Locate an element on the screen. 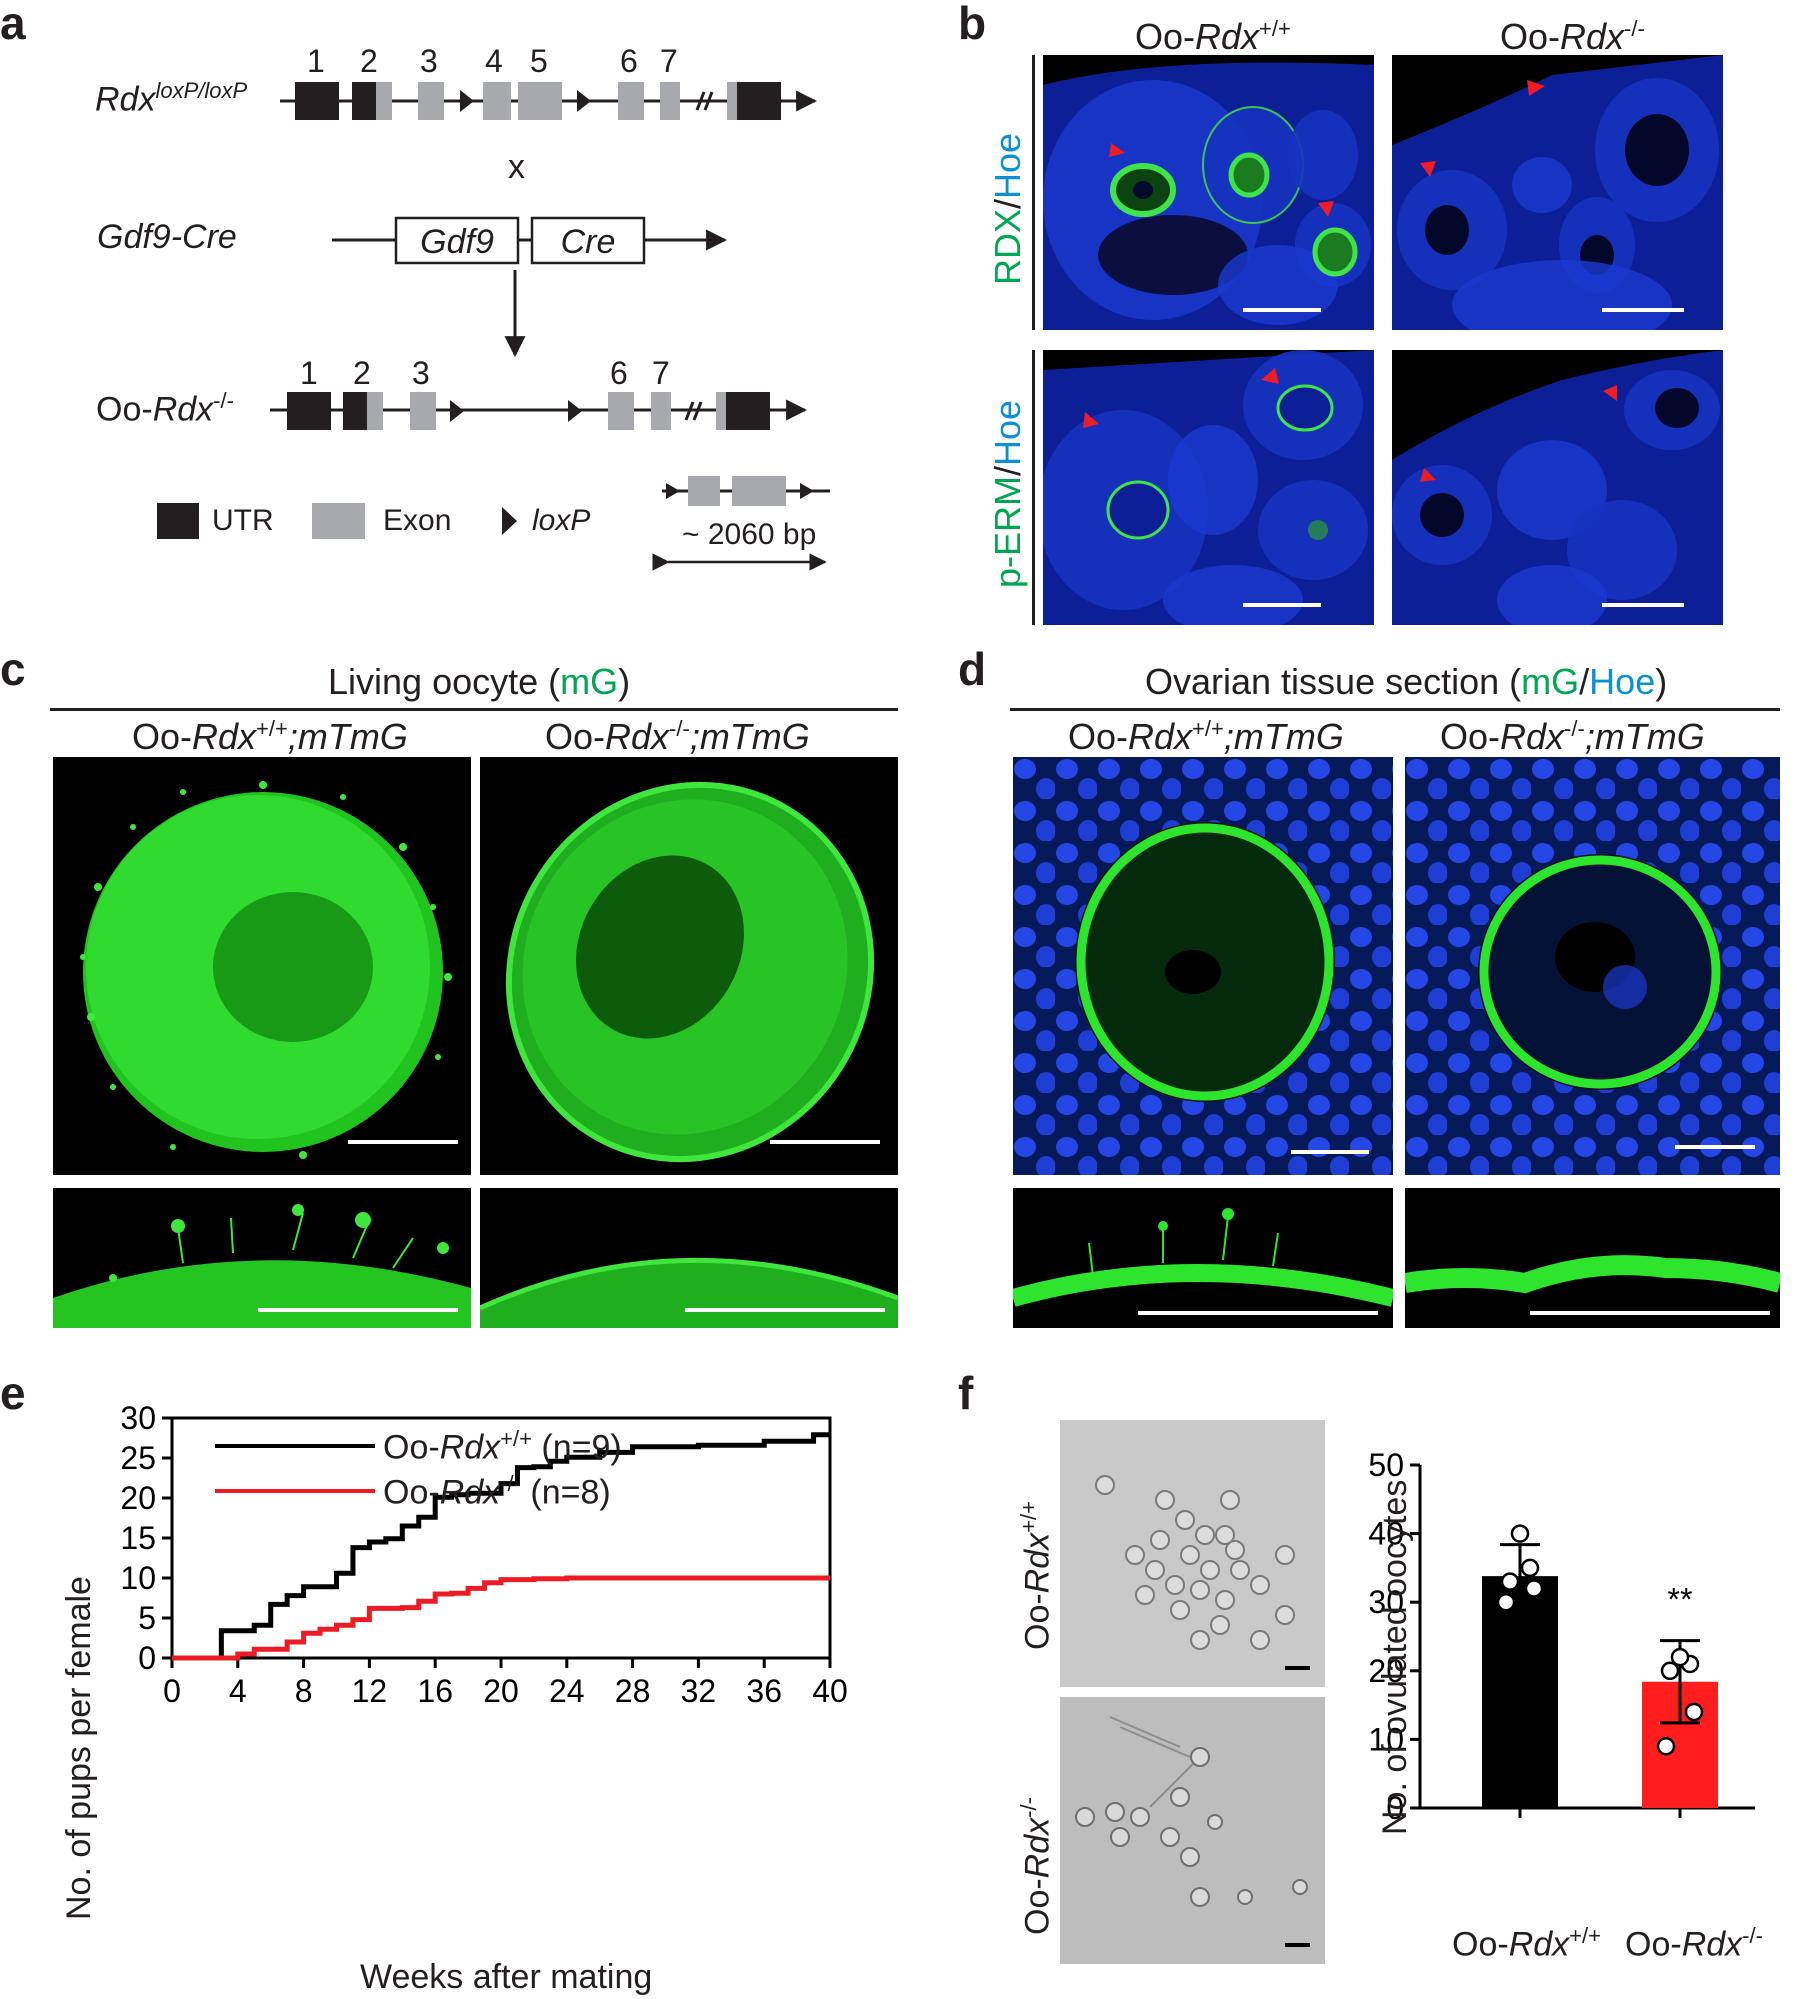  exon2-coding-part is located at coordinates (384, 101).